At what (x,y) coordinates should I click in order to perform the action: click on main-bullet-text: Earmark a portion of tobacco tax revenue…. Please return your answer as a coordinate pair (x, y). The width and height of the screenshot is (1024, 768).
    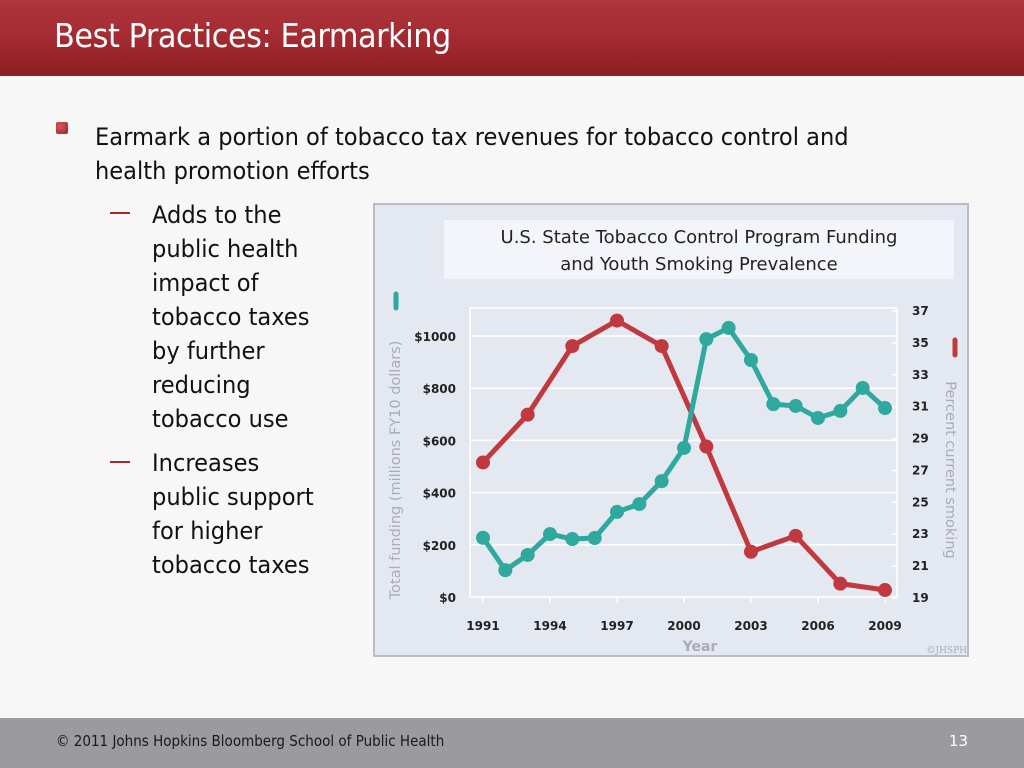
    Looking at the image, I should click on (472, 154).